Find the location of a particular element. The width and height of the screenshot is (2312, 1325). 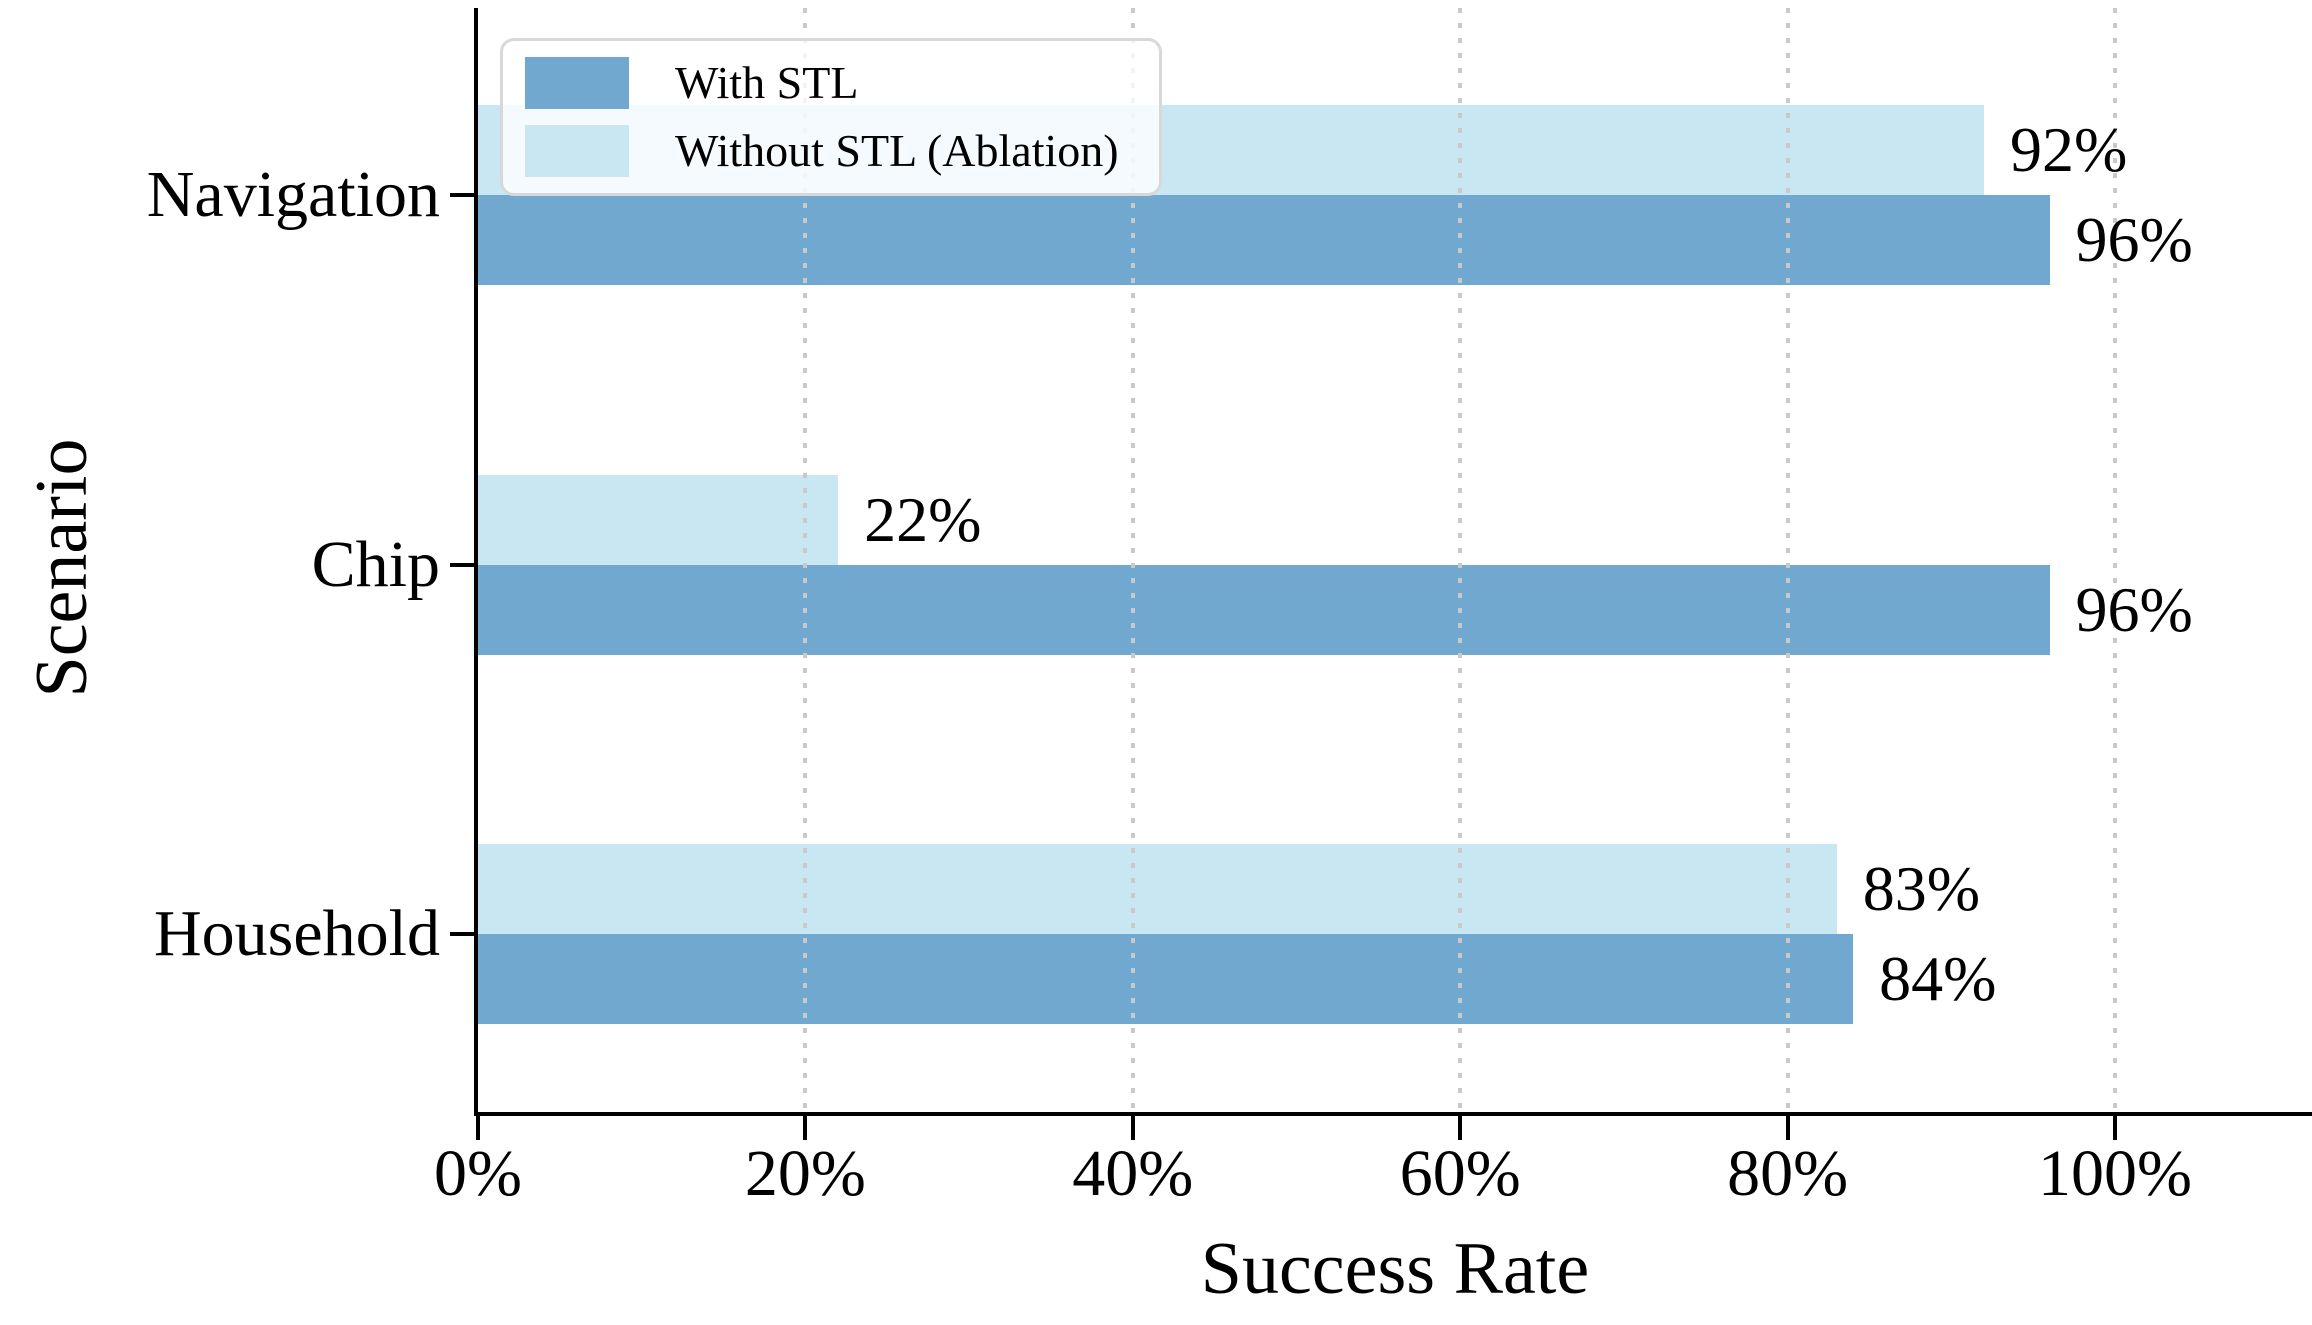

legend-entry-with-stl: With STL is located at coordinates (822, 83).